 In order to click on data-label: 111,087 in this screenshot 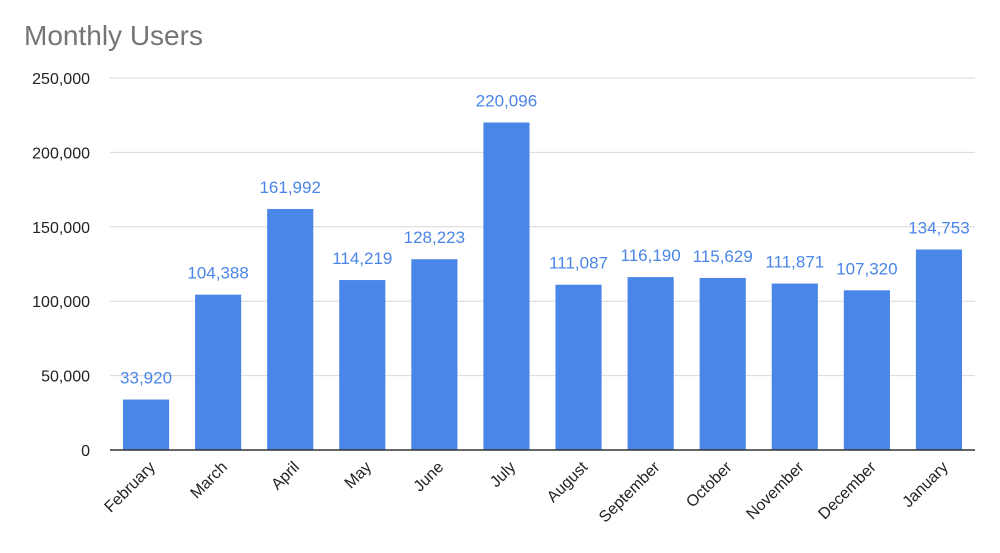, I will do `click(578, 263)`.